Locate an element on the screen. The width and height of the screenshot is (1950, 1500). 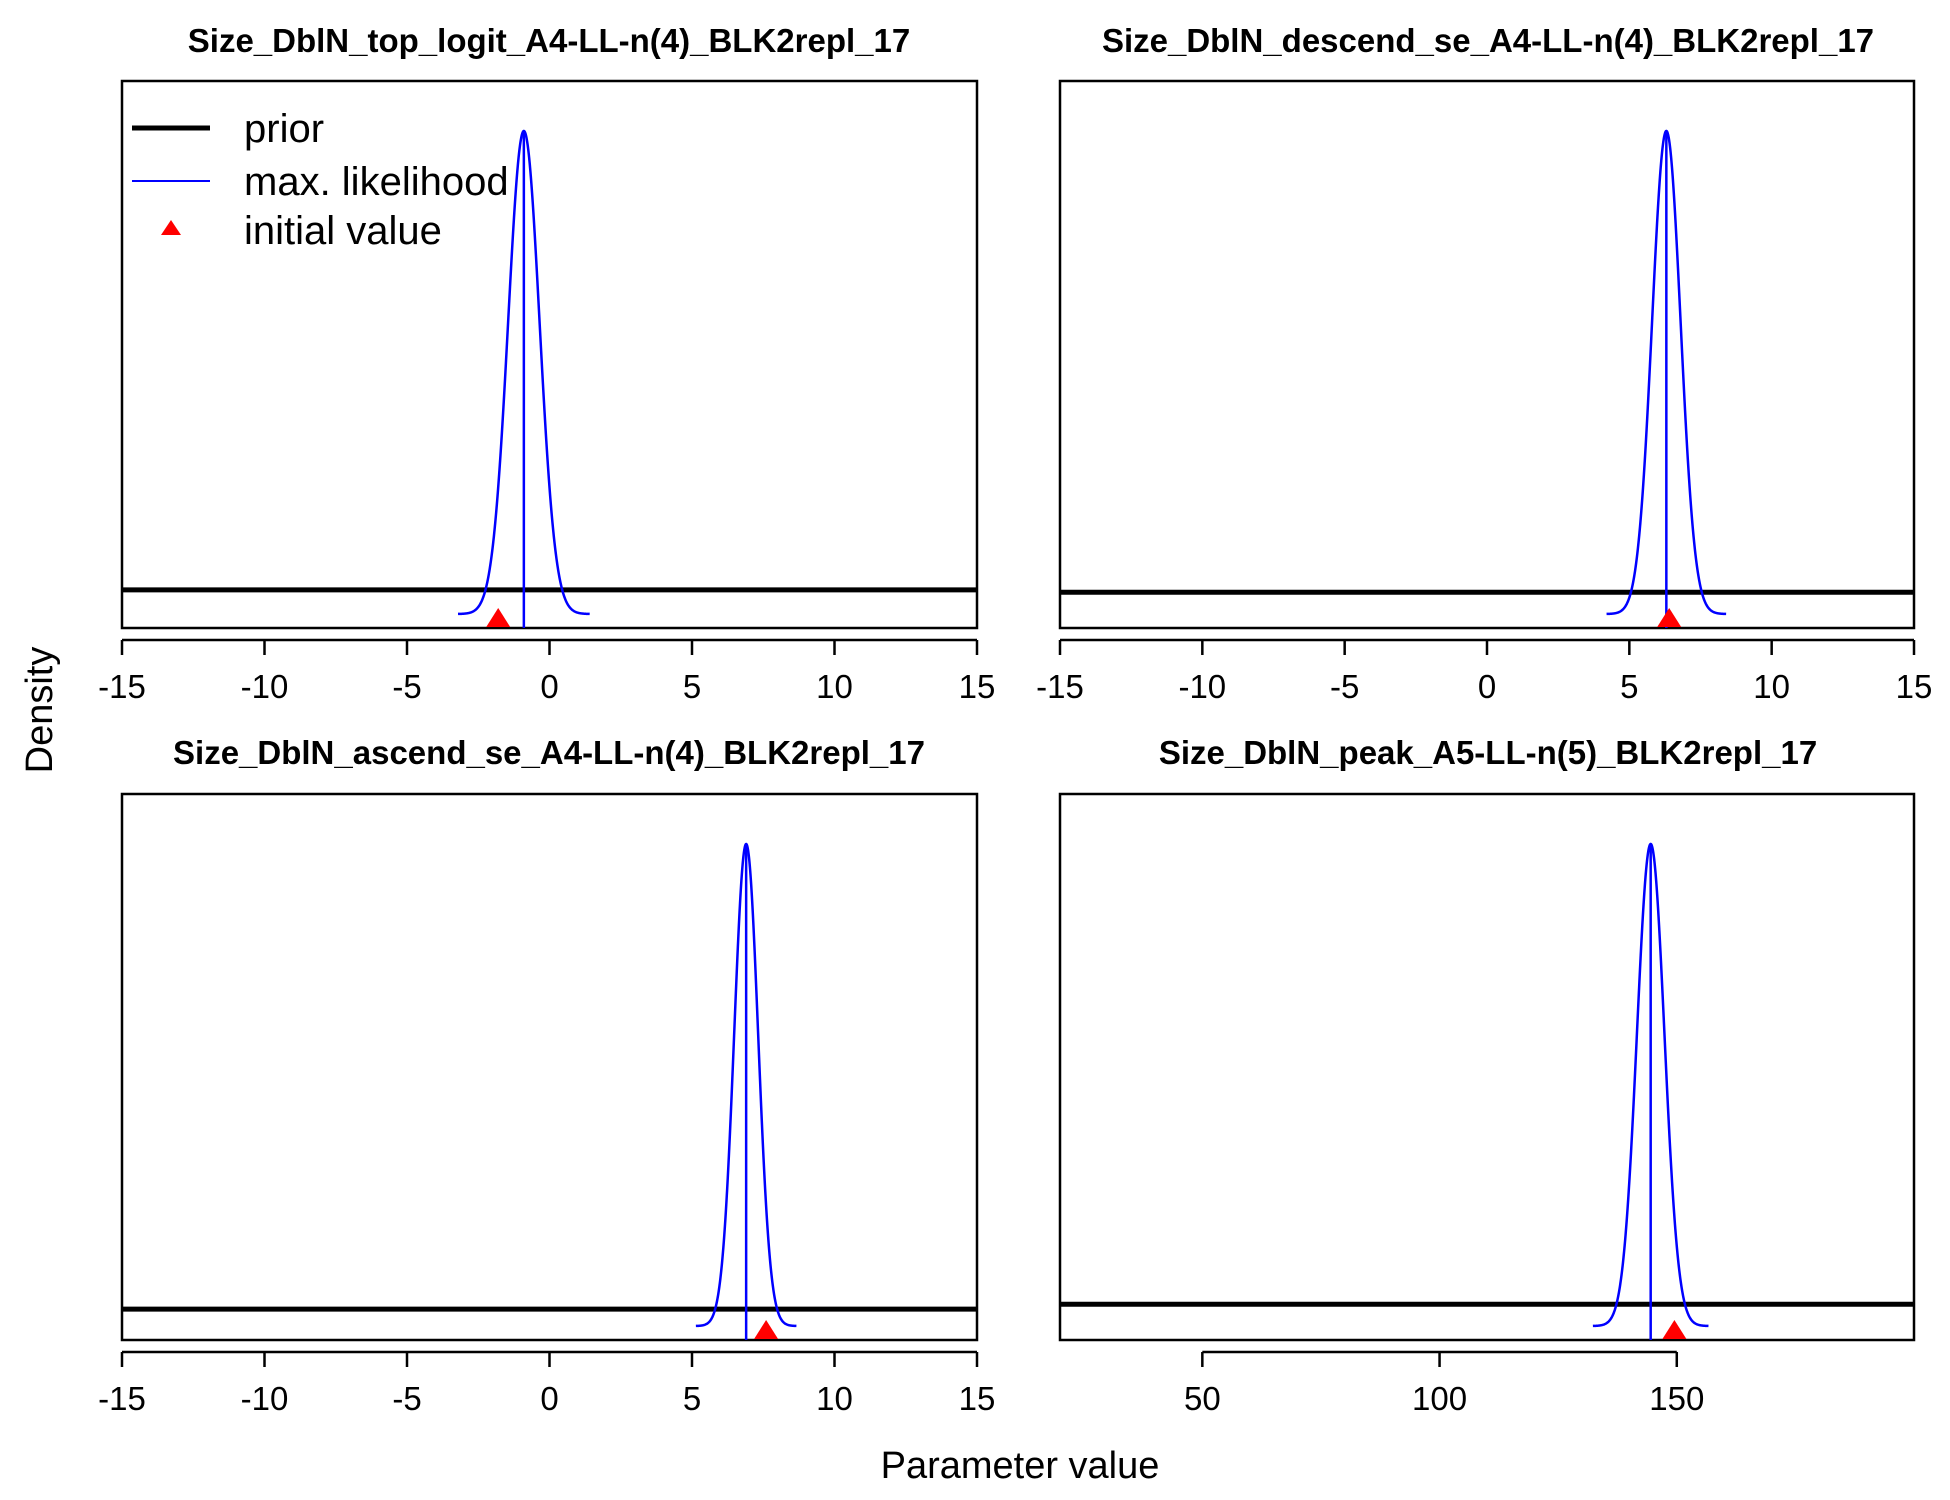
y-axis-label: Density is located at coordinates (40, 710).